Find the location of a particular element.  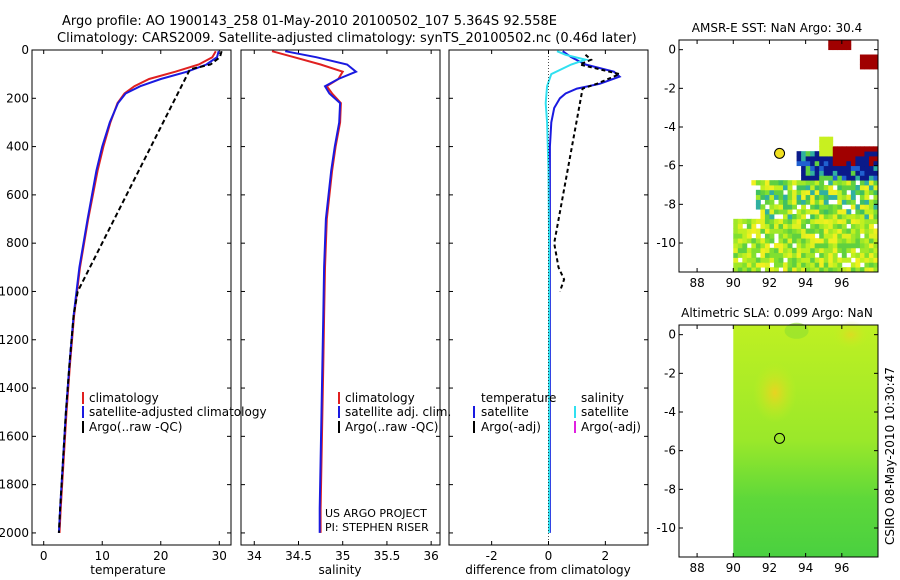

sst-ytick-label: -4 is located at coordinates (670, 127).